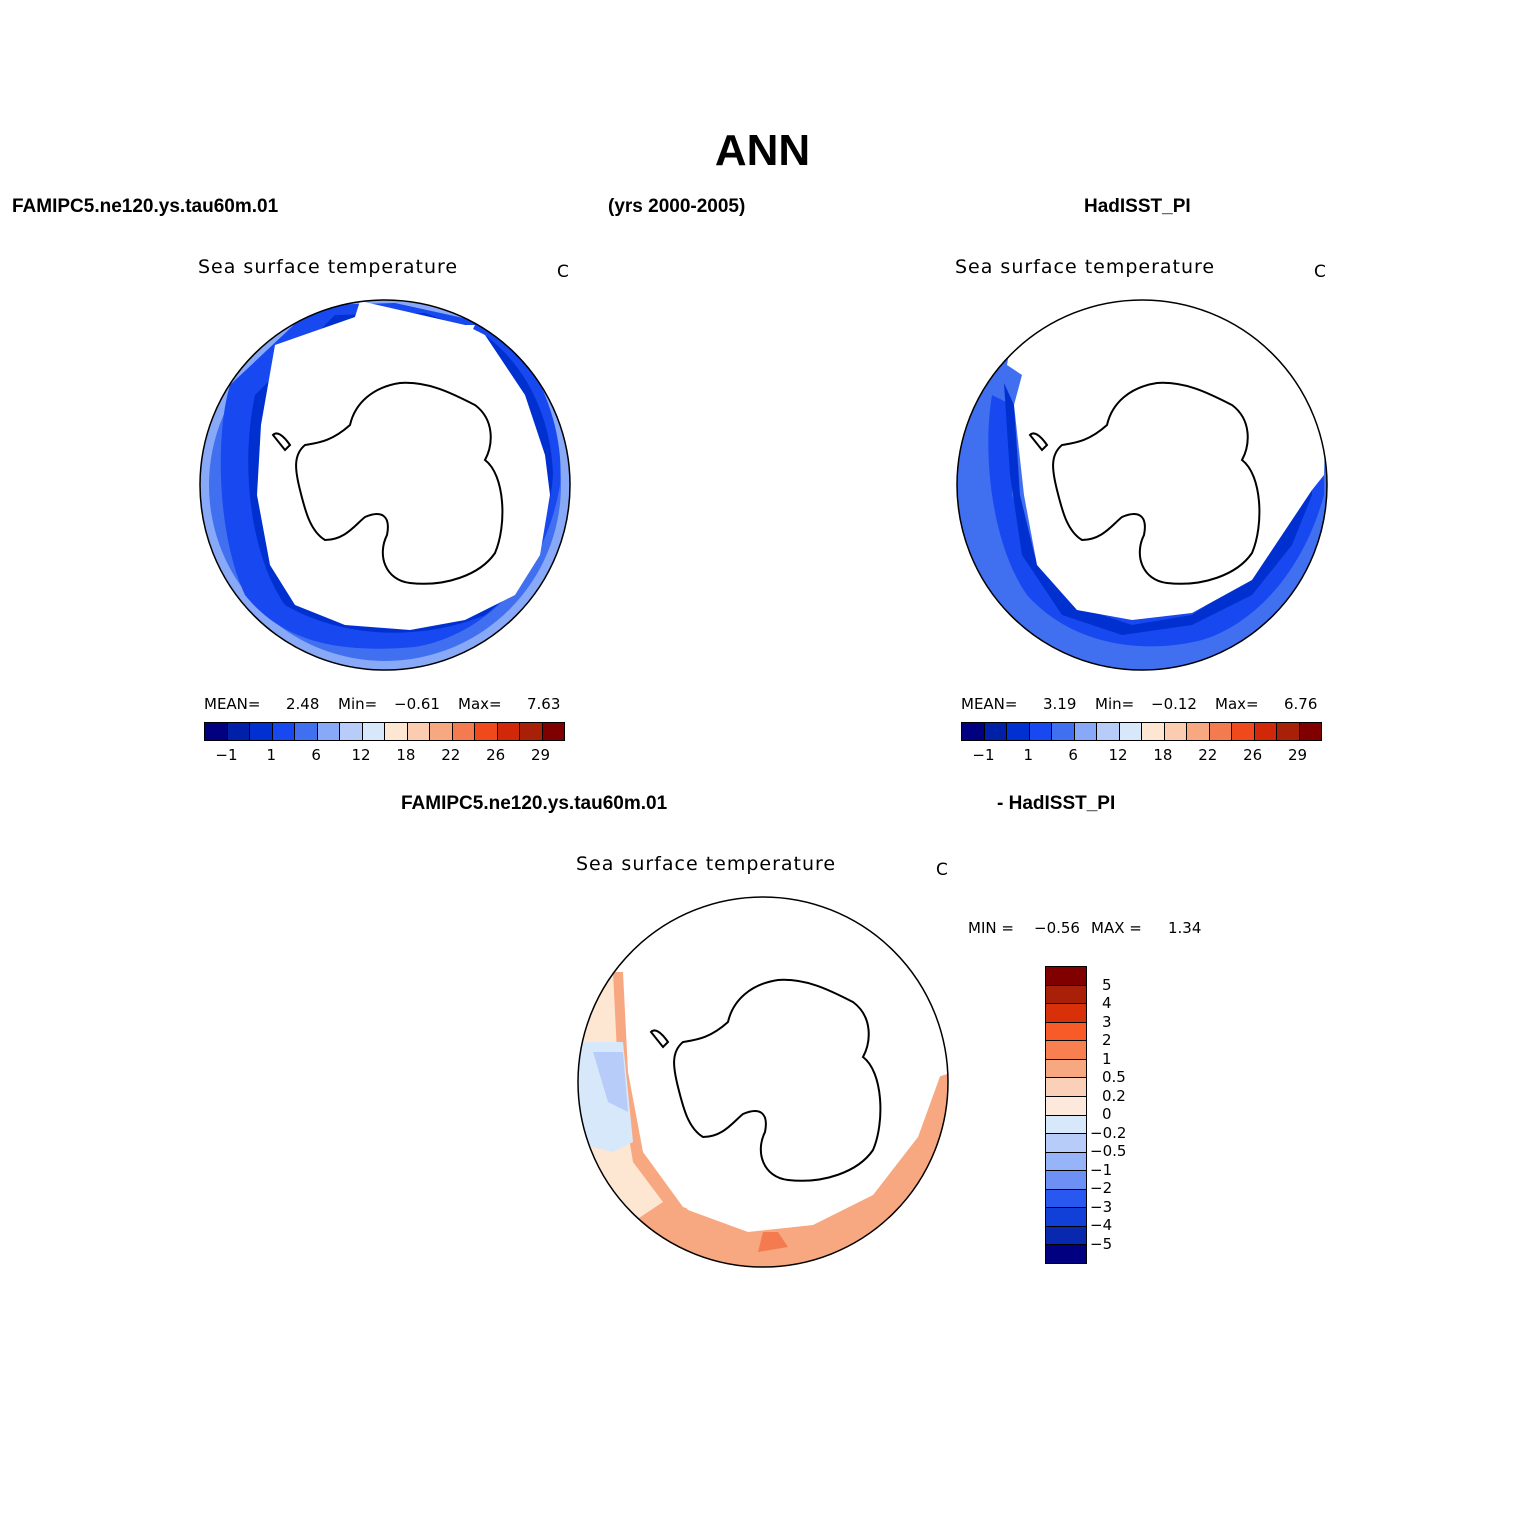  Describe the element at coordinates (1114, 1077) in the screenshot. I see `colorbar-tick-label: 0.5` at that location.